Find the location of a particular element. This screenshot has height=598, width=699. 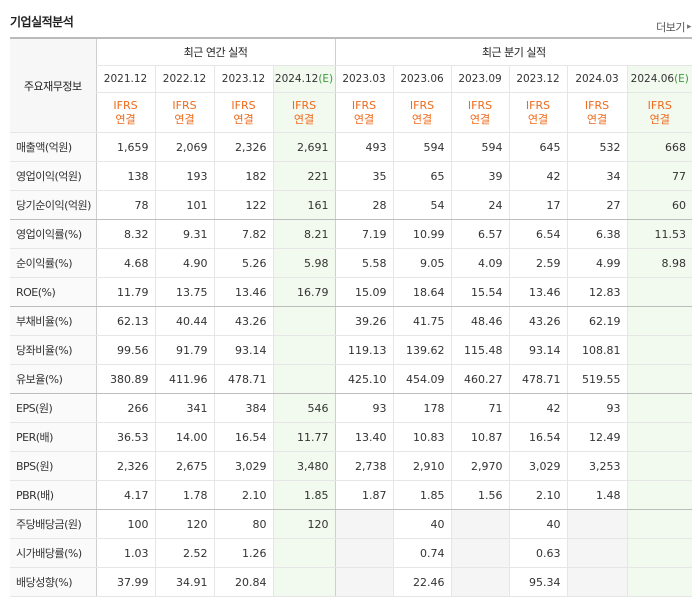

value-cell: 4.90 is located at coordinates (184, 263).